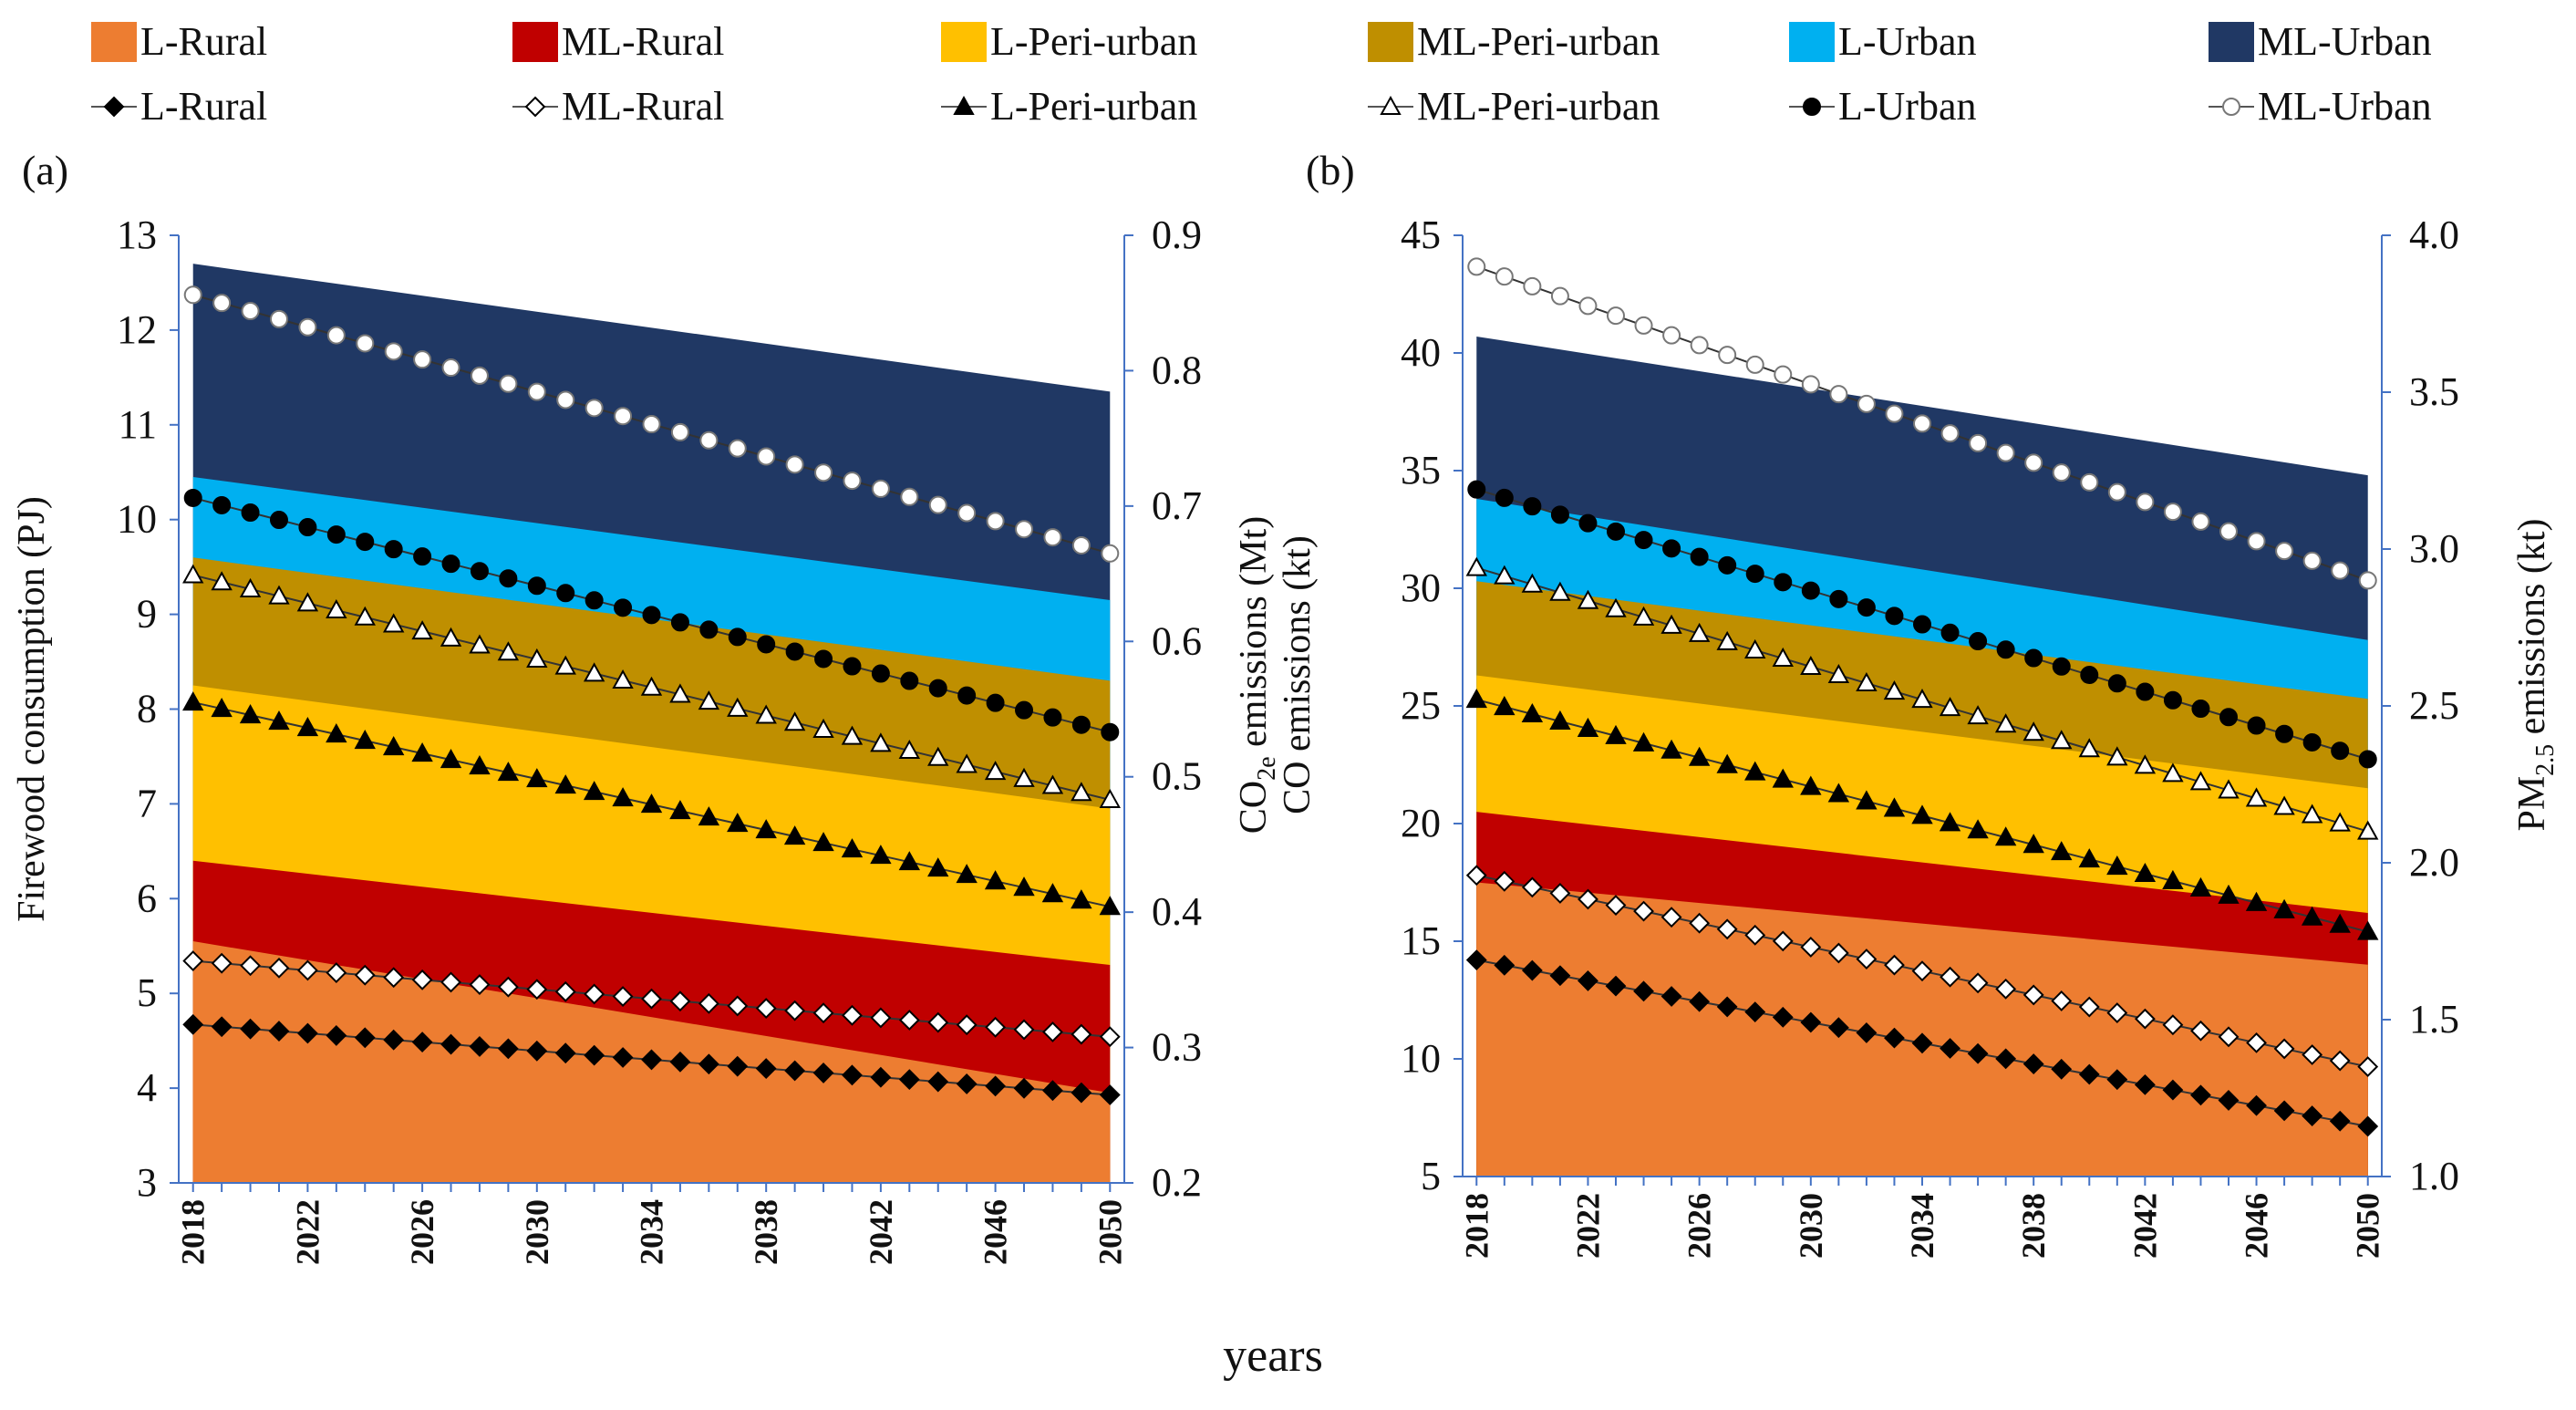 This screenshot has height=1410, width=2576. I want to click on b-x-tick-label: 2030, so click(1811, 1226).